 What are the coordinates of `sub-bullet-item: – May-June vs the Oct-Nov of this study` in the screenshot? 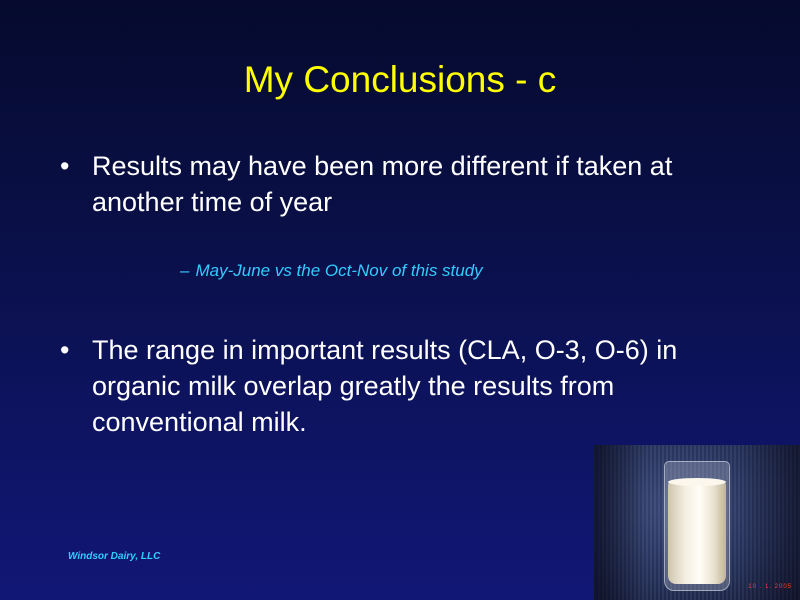 It's located at (331, 271).